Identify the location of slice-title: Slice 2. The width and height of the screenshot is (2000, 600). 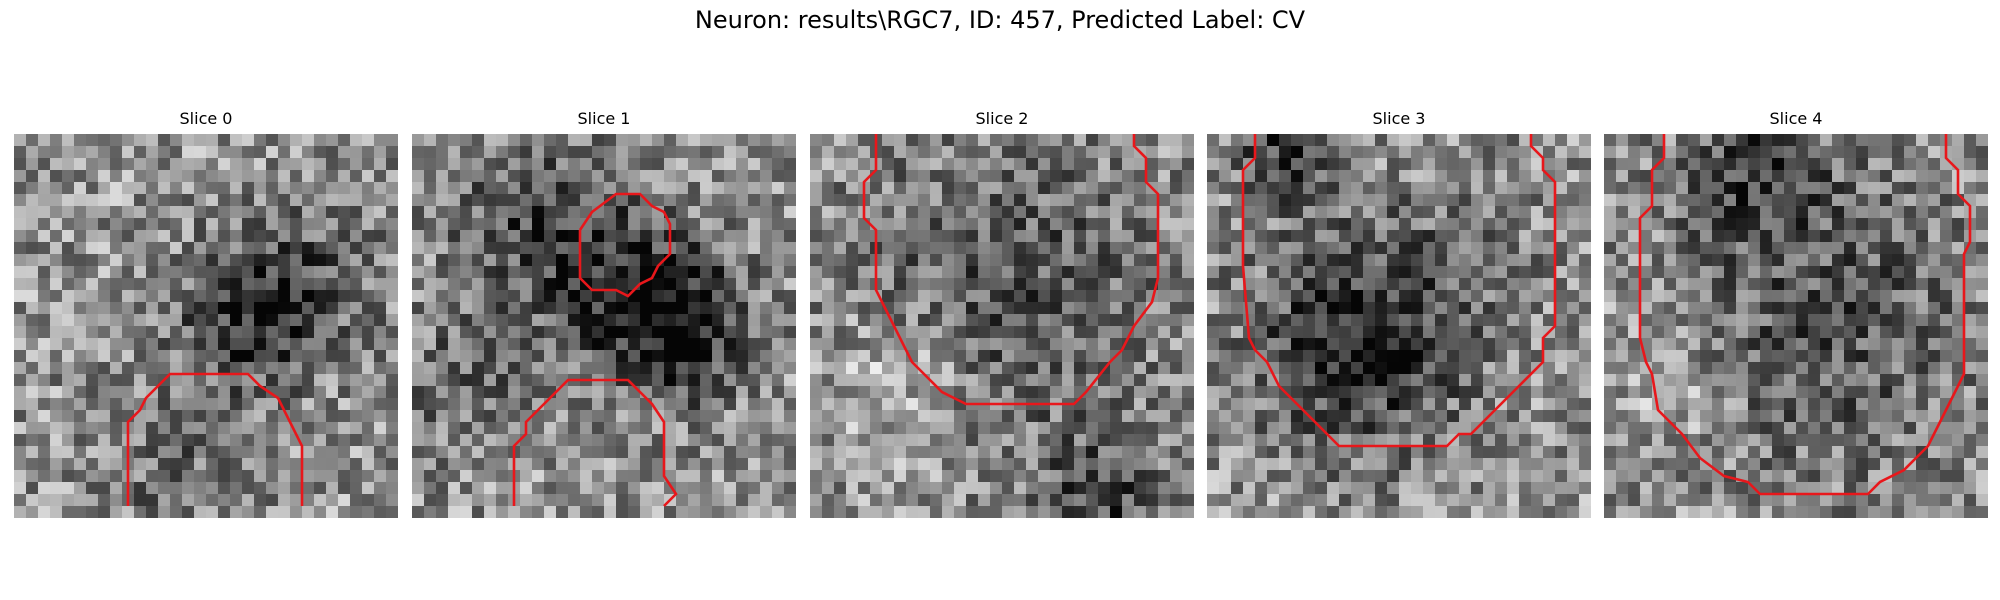
(1002, 118).